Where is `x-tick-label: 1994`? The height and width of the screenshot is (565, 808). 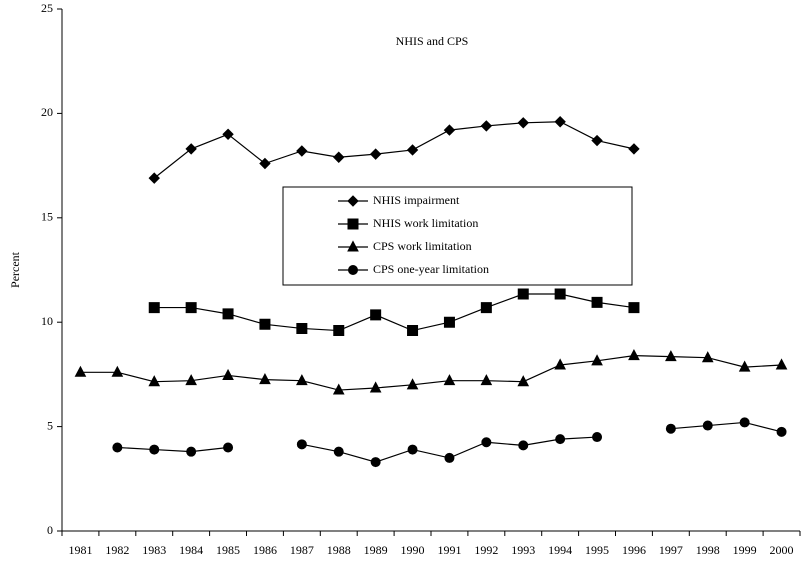 x-tick-label: 1994 is located at coordinates (560, 550).